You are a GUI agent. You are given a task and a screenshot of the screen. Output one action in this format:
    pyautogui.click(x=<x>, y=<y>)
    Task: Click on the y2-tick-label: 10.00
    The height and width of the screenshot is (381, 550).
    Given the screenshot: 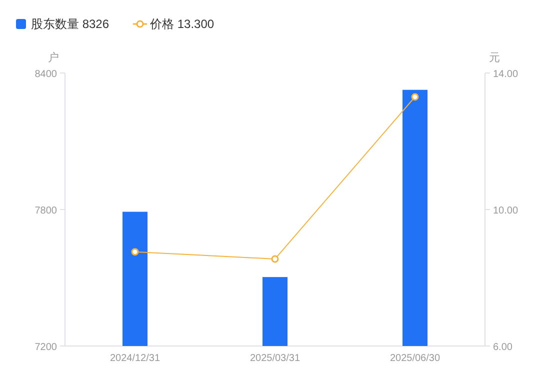 What is the action you would take?
    pyautogui.click(x=505, y=211)
    